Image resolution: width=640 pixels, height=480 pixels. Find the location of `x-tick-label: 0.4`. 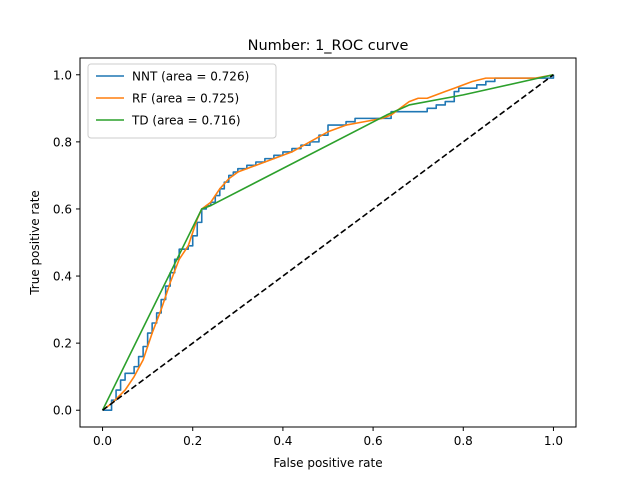

x-tick-label: 0.4 is located at coordinates (282, 441).